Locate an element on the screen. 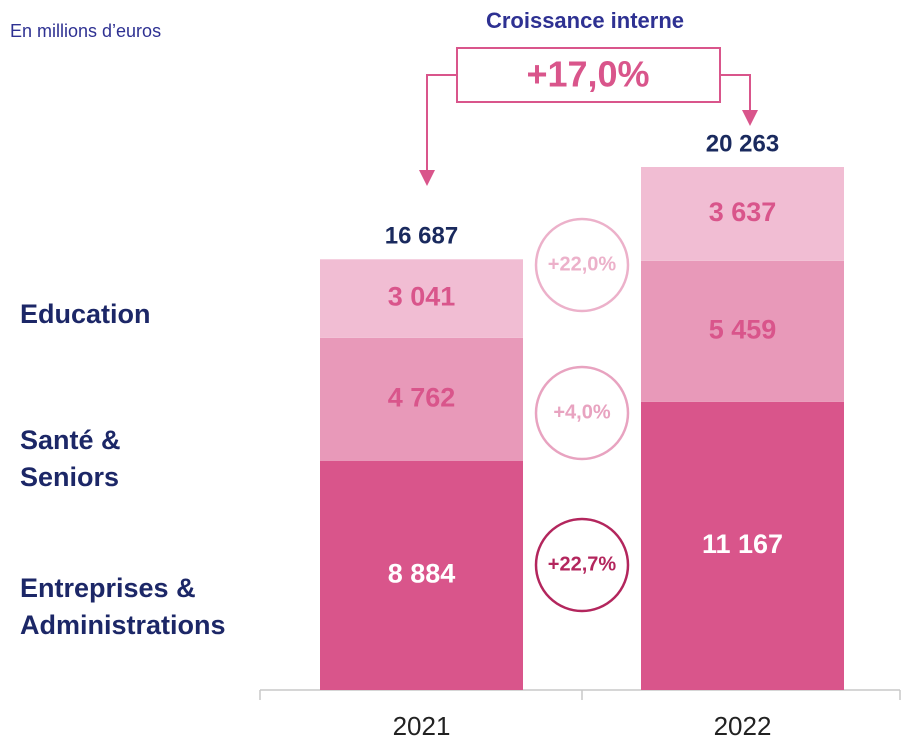  value-label: 4 762 is located at coordinates (422, 397).